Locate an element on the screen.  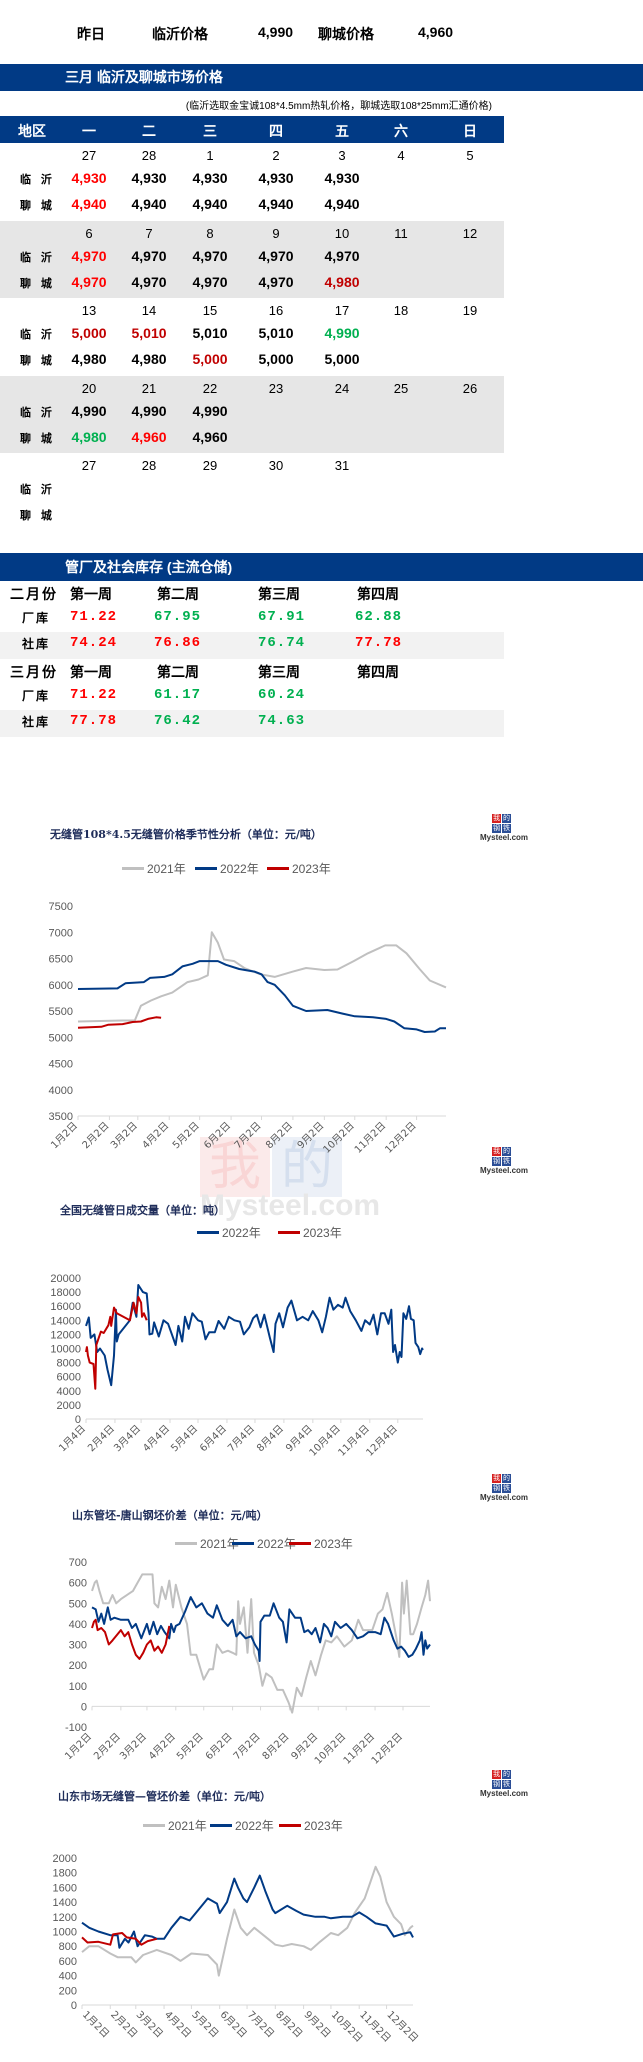
inventory-value: 76.74 is located at coordinates (282, 643).